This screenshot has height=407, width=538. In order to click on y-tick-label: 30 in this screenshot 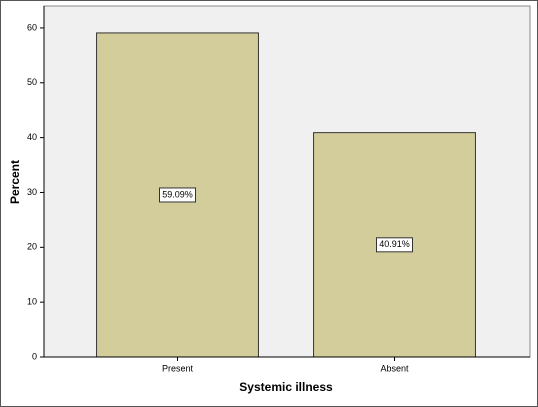, I will do `click(32, 192)`.